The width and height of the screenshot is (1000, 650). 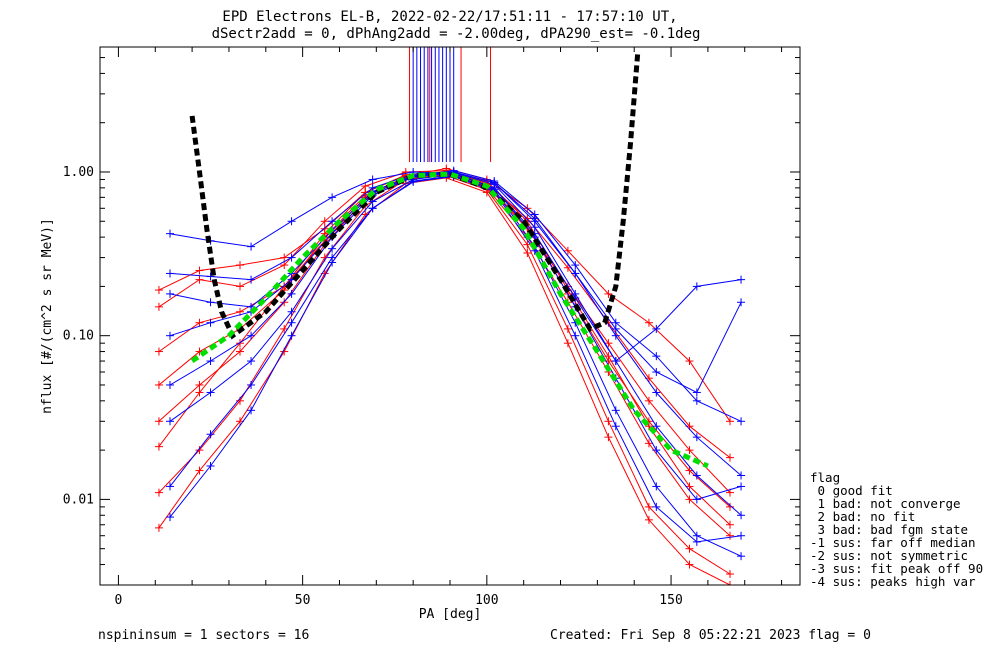 What do you see at coordinates (670, 600) in the screenshot?
I see `x-tick-label: 150` at bounding box center [670, 600].